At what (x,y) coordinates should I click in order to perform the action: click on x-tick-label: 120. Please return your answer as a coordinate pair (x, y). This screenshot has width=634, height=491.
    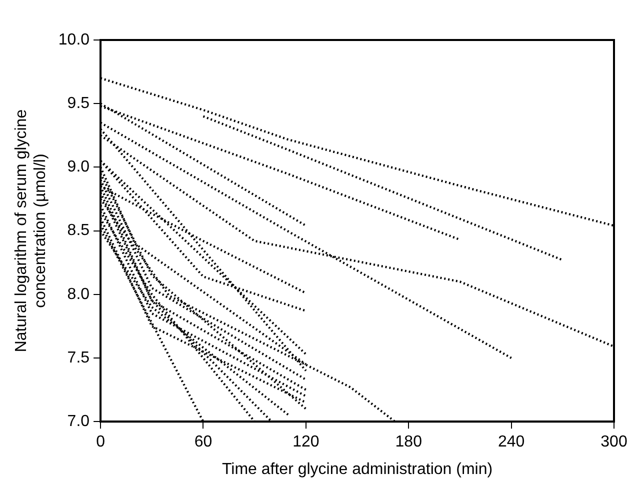
    Looking at the image, I should click on (306, 442).